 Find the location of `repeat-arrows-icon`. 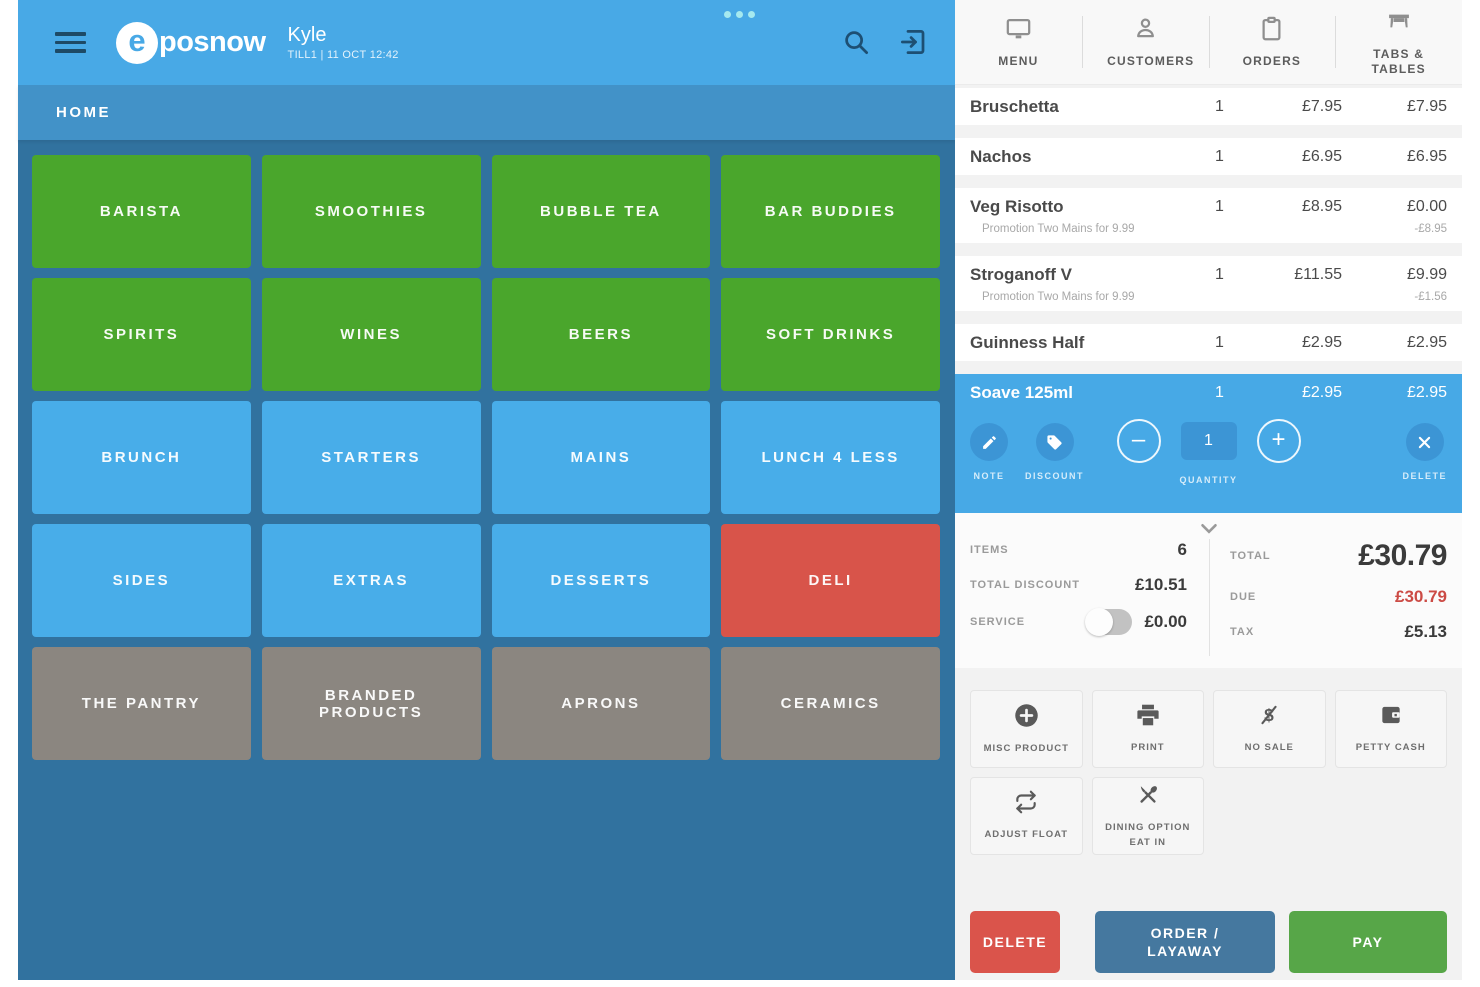

repeat-arrows-icon is located at coordinates (1026, 804).